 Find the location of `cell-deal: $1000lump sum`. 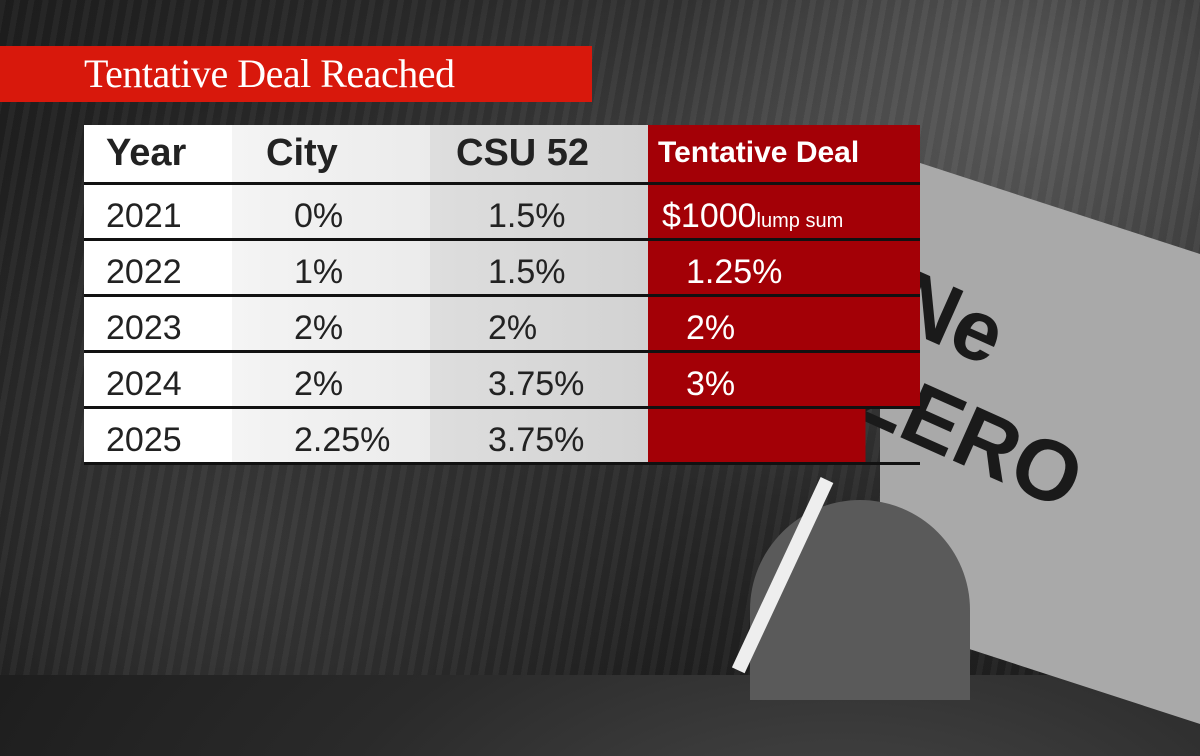

cell-deal: $1000lump sum is located at coordinates (784, 212).